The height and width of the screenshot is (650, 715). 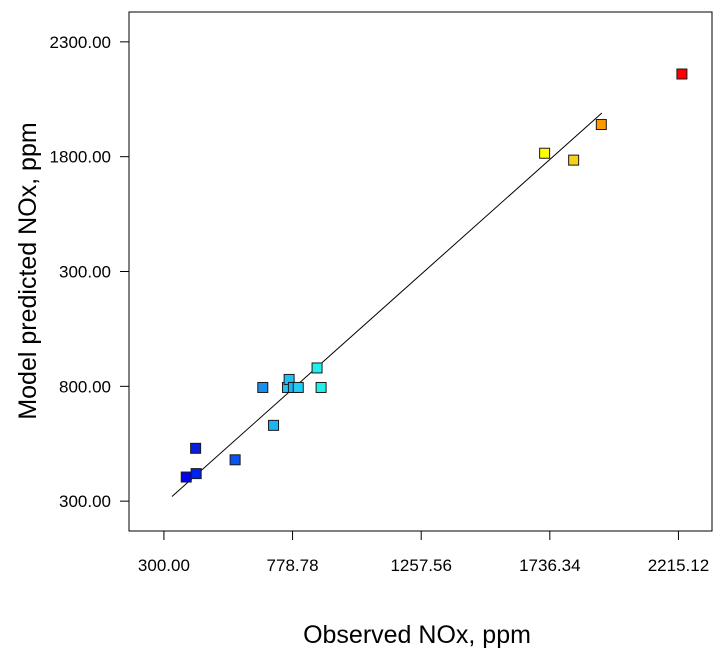 What do you see at coordinates (678, 565) in the screenshot?
I see `x-tick-label-4: 2215.12` at bounding box center [678, 565].